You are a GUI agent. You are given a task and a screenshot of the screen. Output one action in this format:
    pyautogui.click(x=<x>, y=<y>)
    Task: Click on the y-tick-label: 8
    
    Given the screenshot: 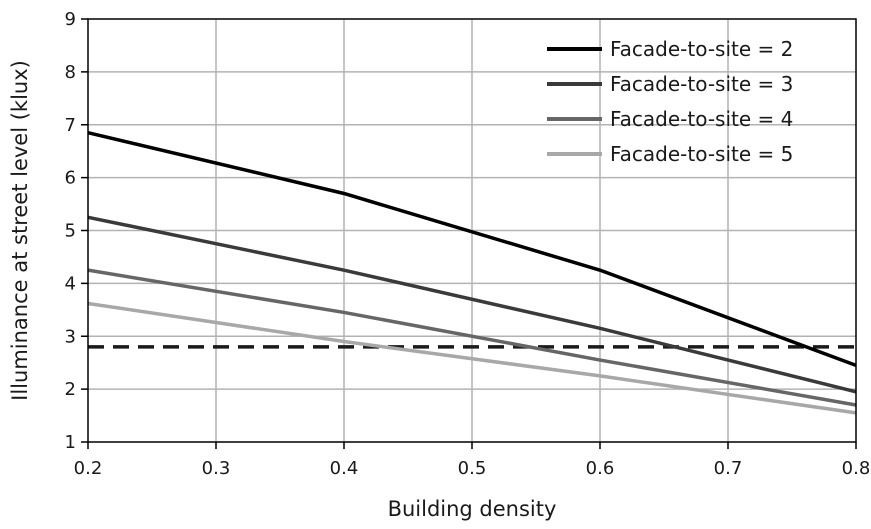 What is the action you would take?
    pyautogui.click(x=70, y=72)
    